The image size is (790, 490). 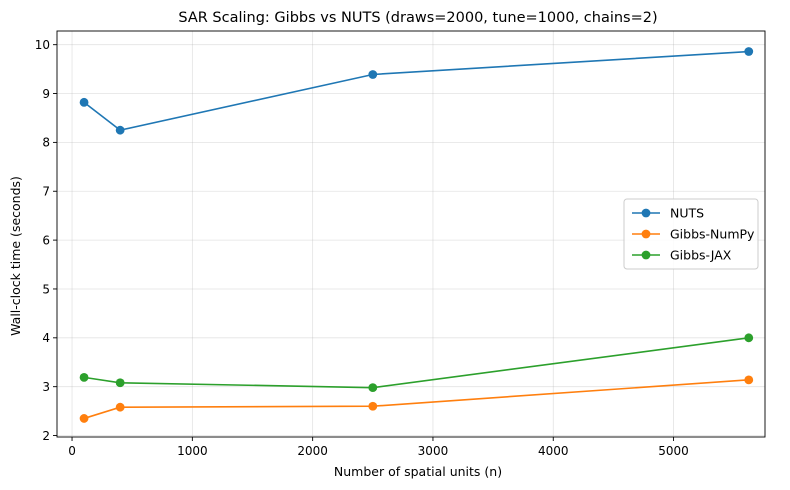 I want to click on y-tick-label: 10, so click(x=42, y=45).